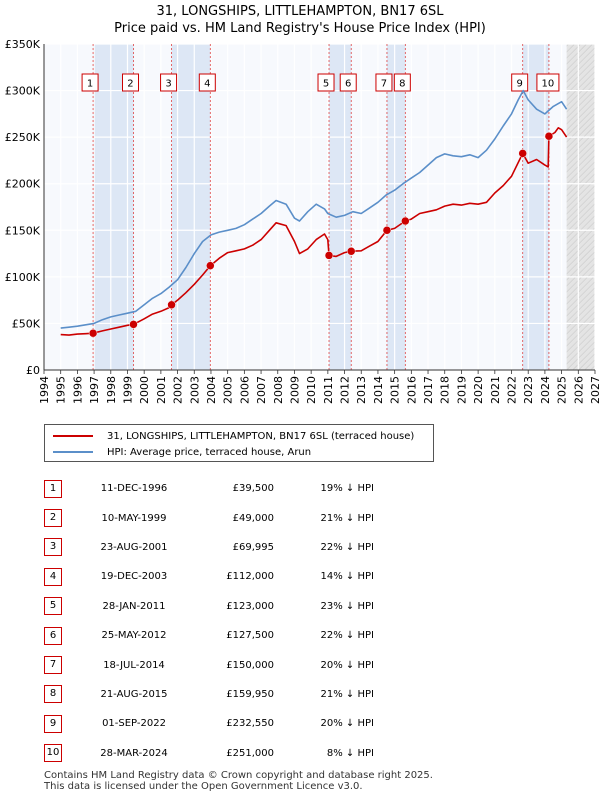  I want to click on sale-date: 10-MAY-1999, so click(134, 518).